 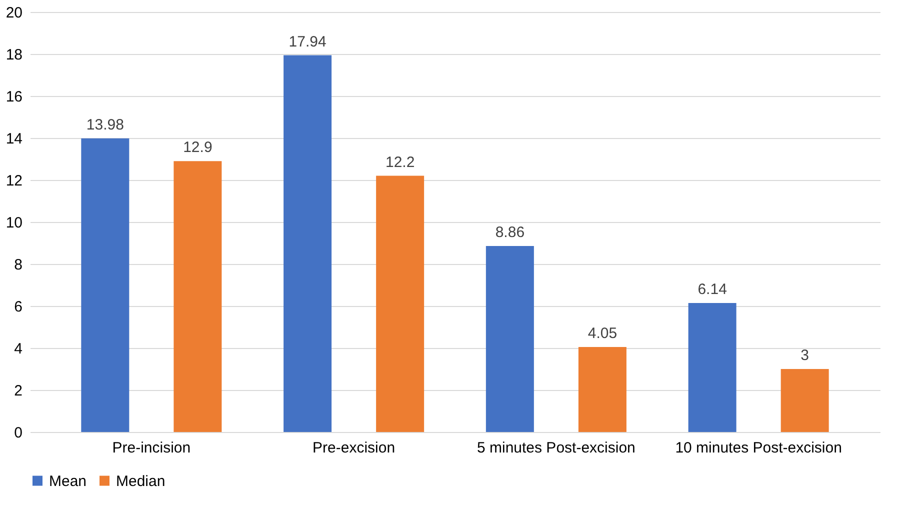 What do you see at coordinates (18, 391) in the screenshot?
I see `y-tick-label: 2` at bounding box center [18, 391].